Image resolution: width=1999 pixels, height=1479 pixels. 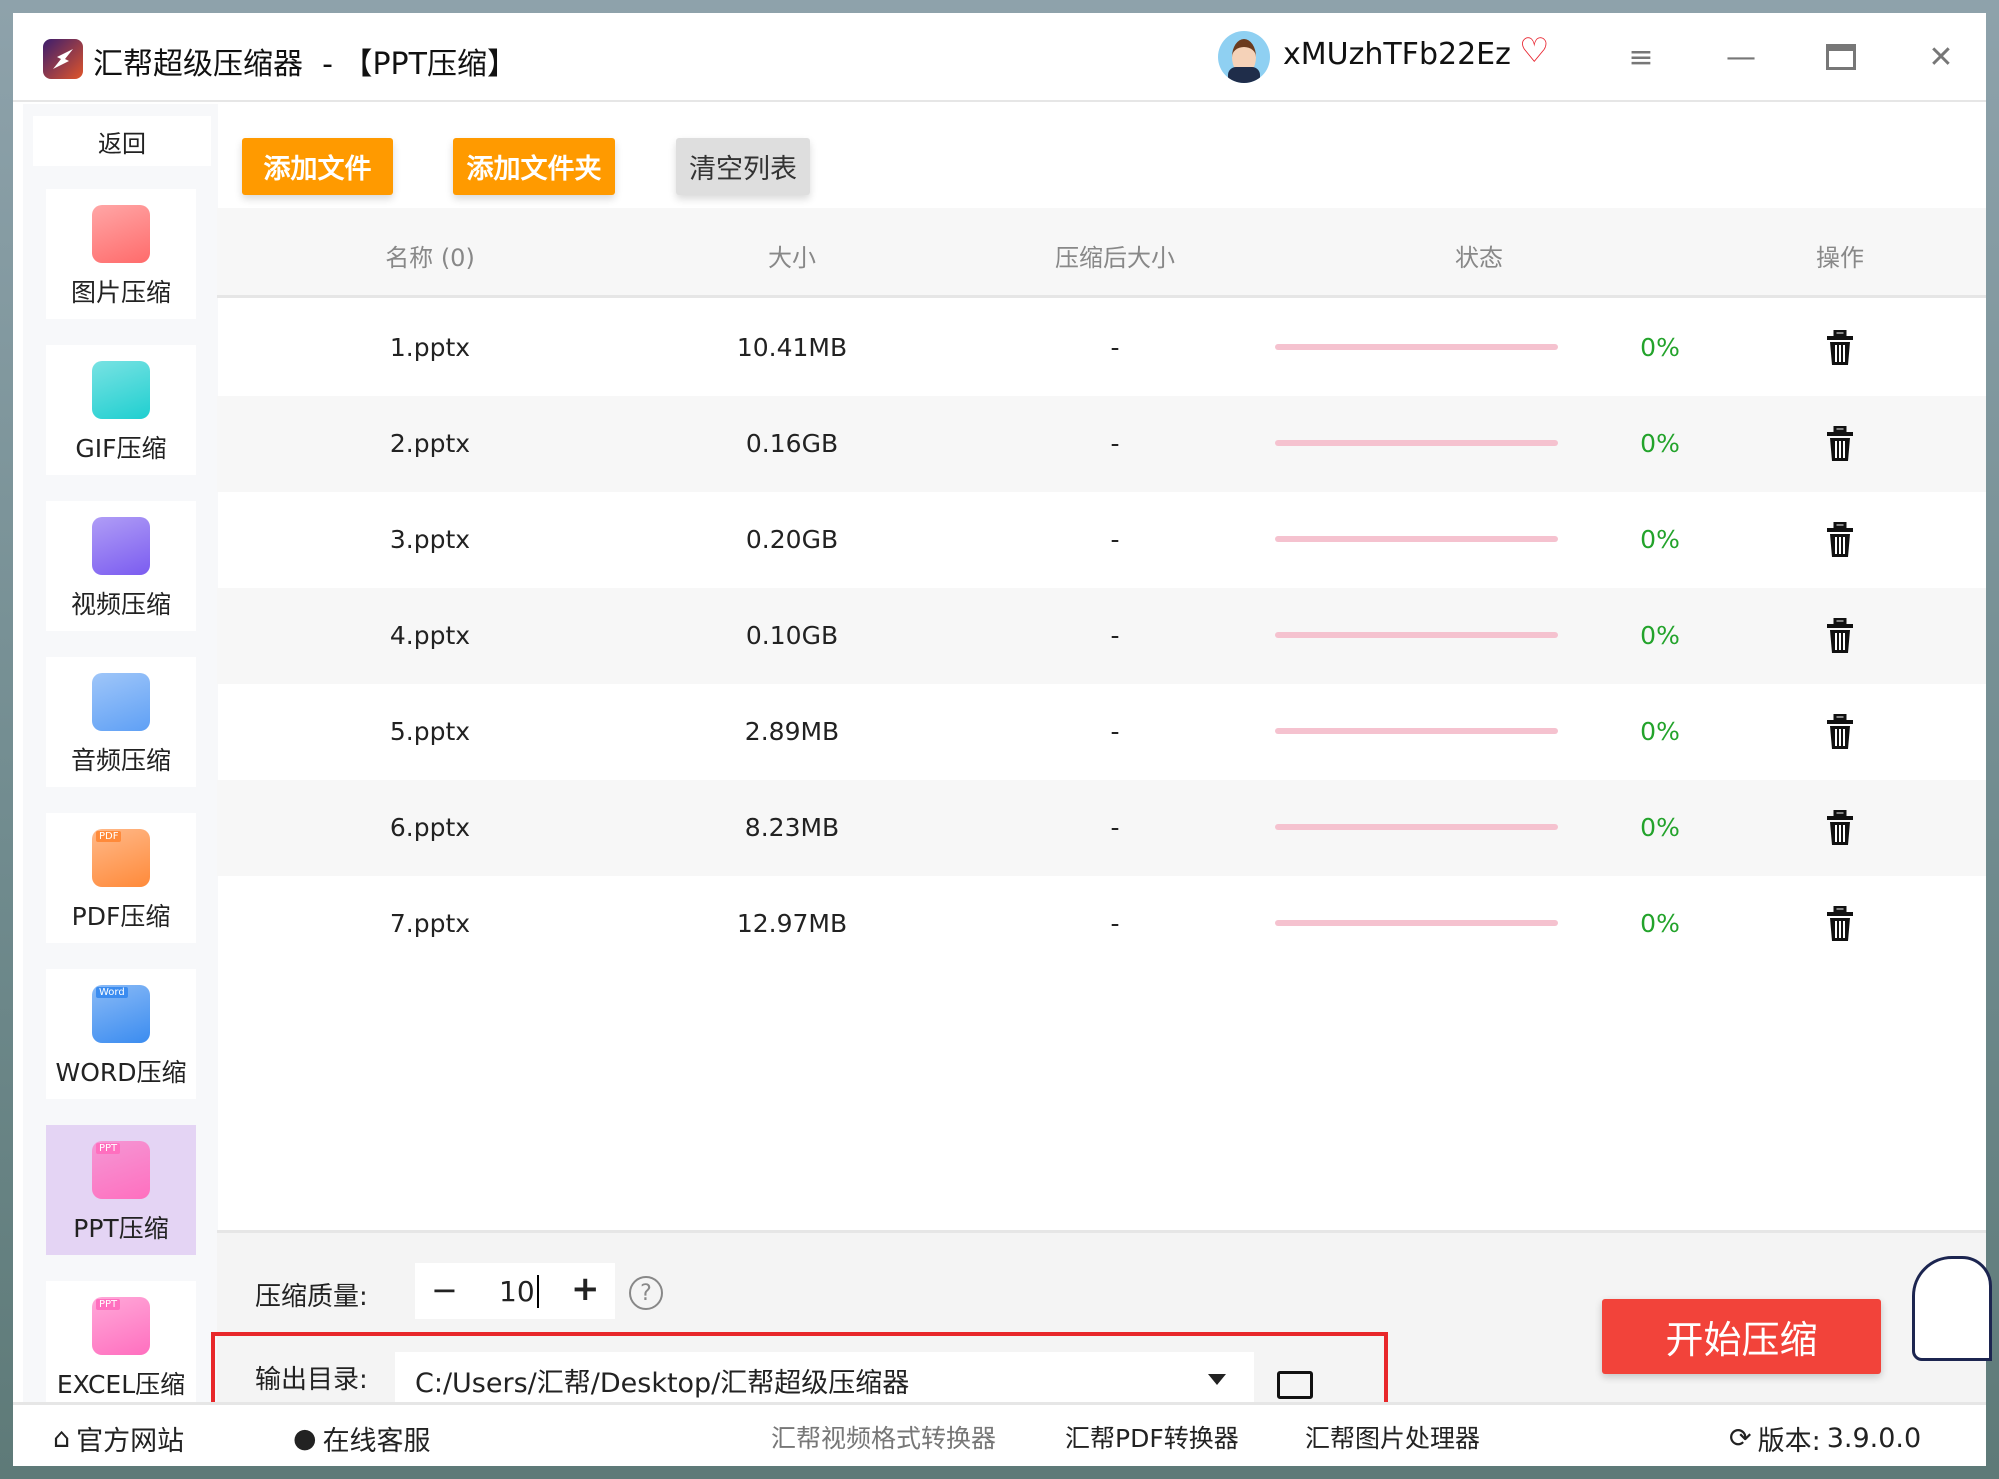 What do you see at coordinates (430, 539) in the screenshot?
I see `file-name: 3.pptx` at bounding box center [430, 539].